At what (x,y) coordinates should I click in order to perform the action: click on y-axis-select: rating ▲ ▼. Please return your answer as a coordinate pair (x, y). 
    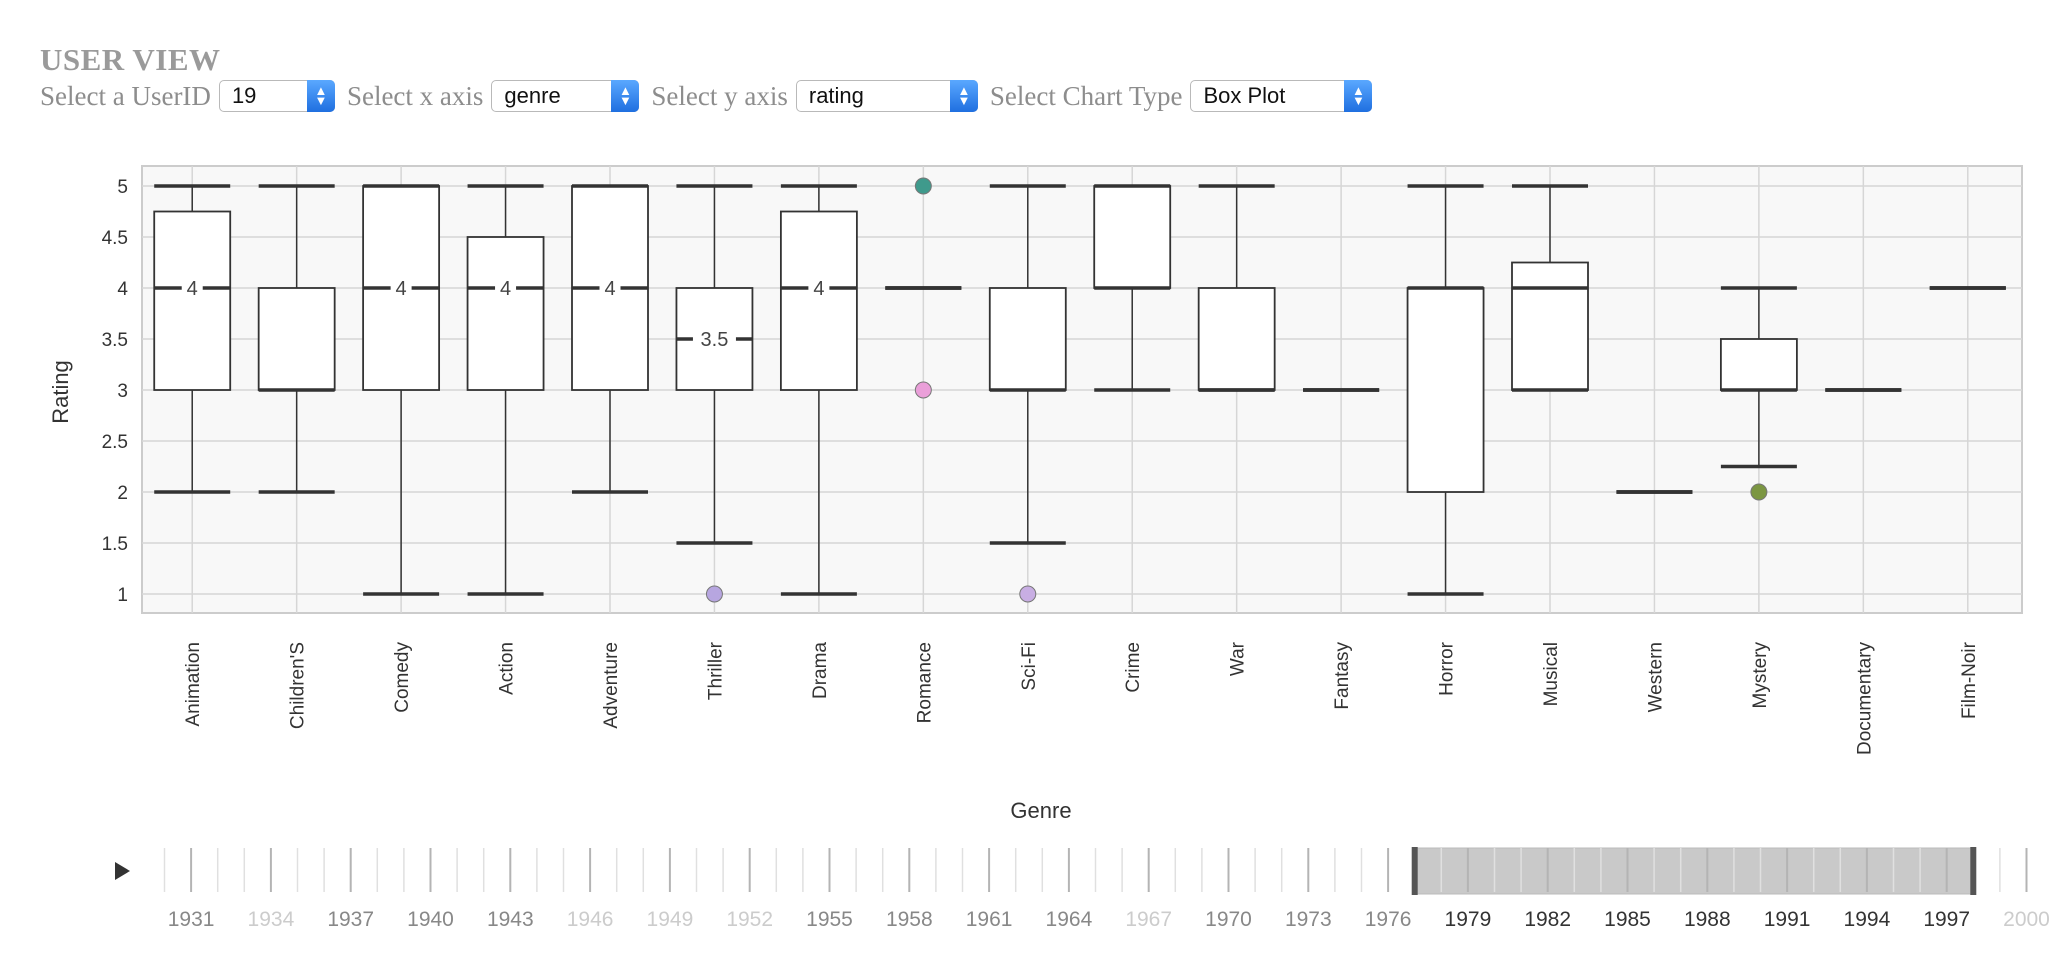
    Looking at the image, I should click on (886, 96).